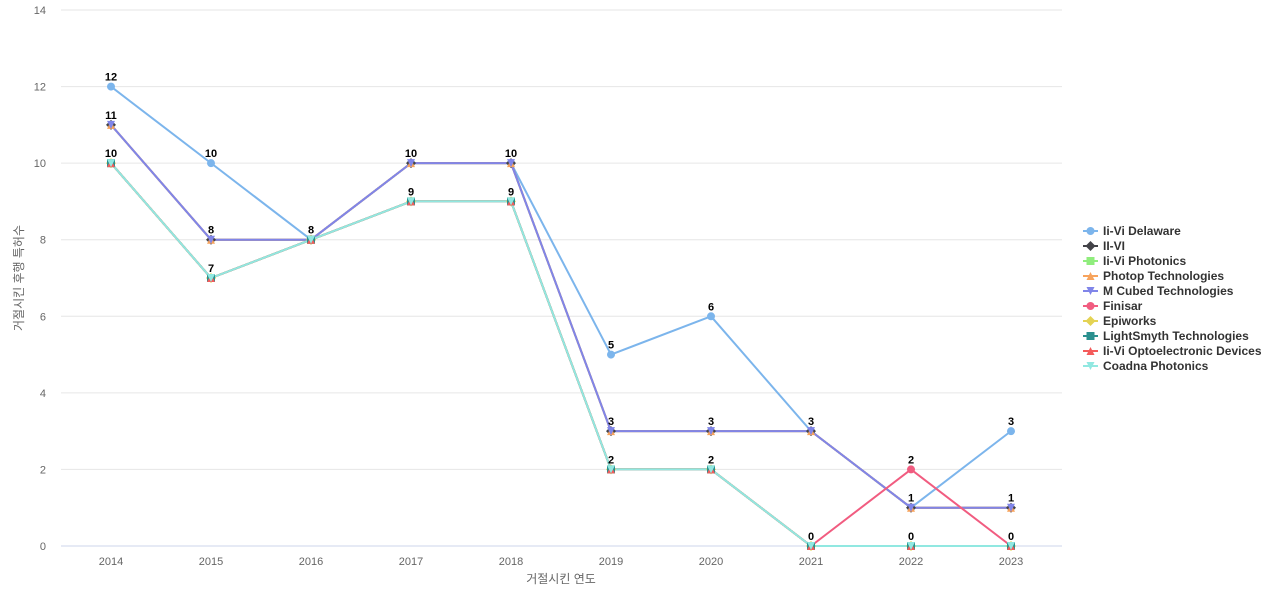  Describe the element at coordinates (1176, 336) in the screenshot. I see `legend-label: LightSmyth Technologies` at that location.